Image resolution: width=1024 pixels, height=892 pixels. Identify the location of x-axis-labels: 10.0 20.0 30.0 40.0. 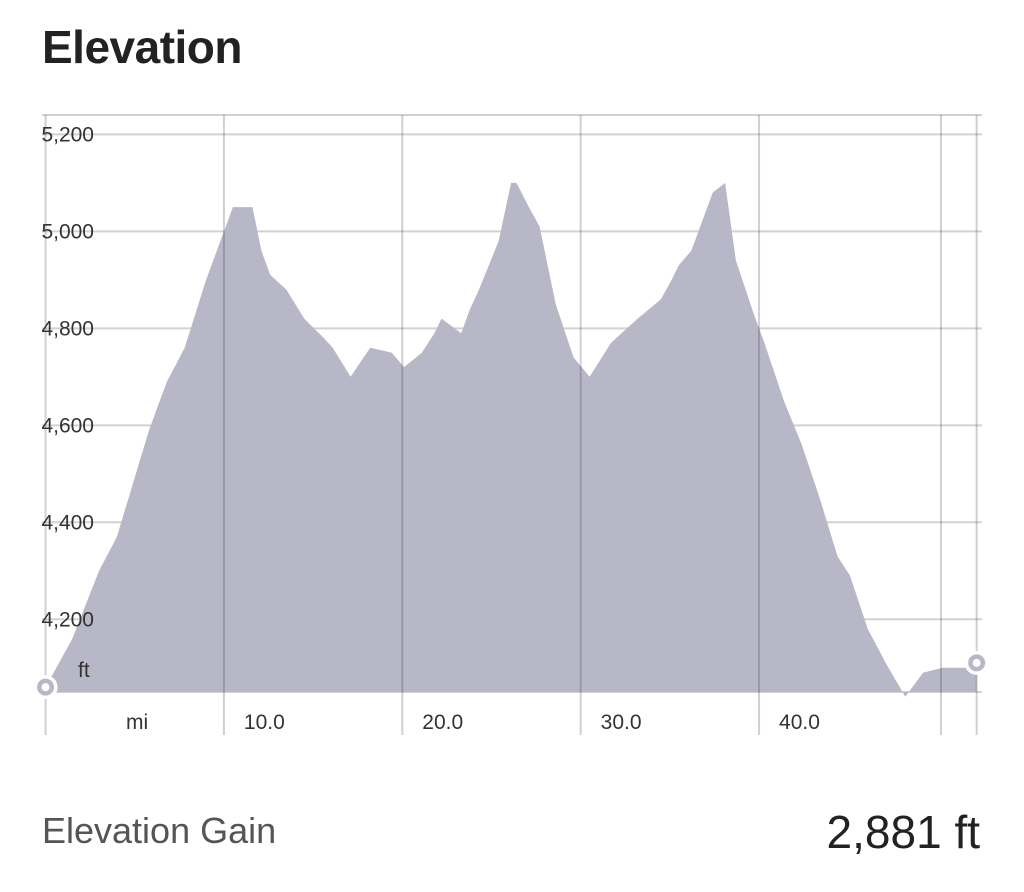
(532, 722).